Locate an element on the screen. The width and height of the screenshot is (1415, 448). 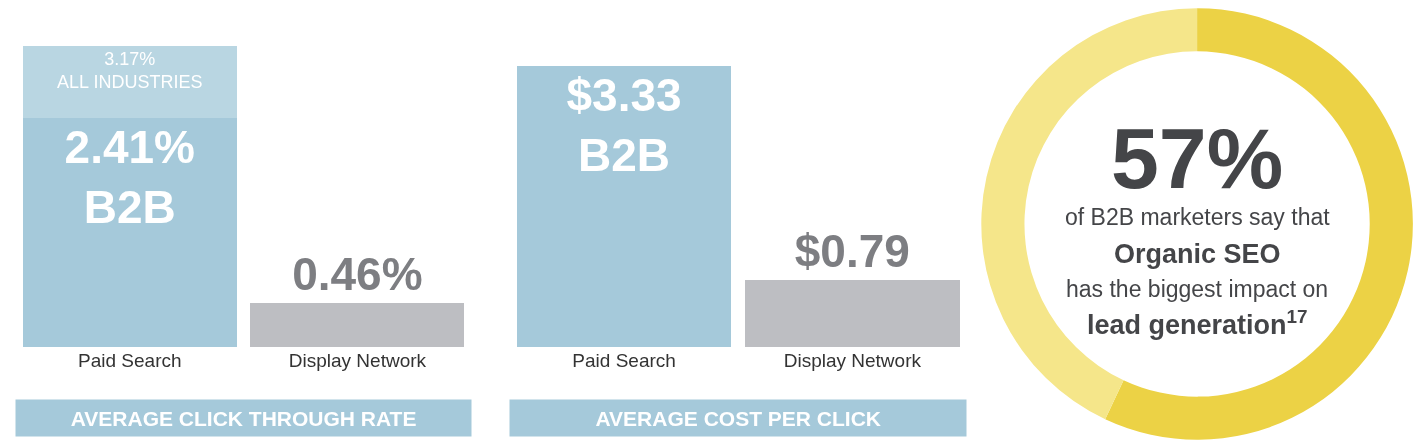
text: AVERAGE COST PER CLICK is located at coordinates (738, 418).